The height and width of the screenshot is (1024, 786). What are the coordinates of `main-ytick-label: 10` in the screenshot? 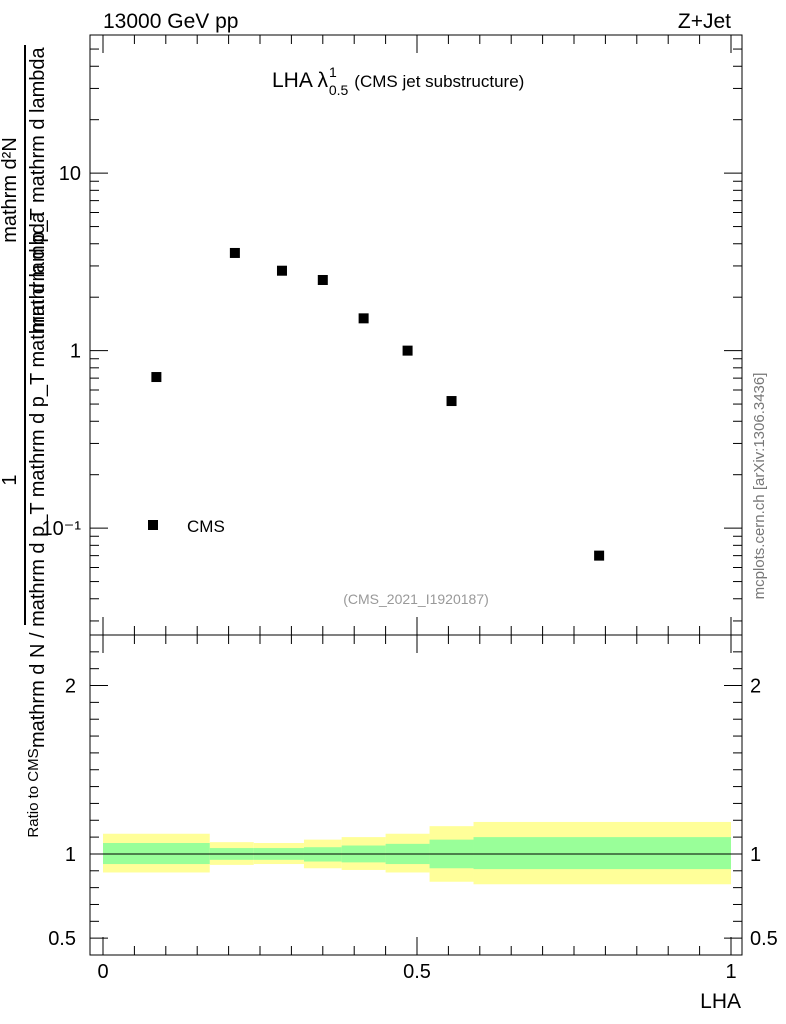 It's located at (70, 174).